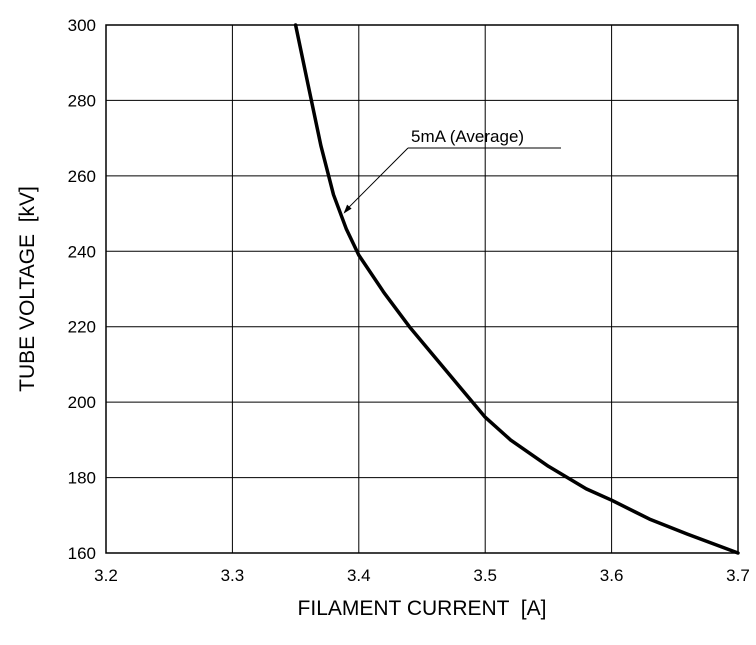 Image resolution: width=756 pixels, height=645 pixels. I want to click on x-tick-label: 3.4, so click(359, 575).